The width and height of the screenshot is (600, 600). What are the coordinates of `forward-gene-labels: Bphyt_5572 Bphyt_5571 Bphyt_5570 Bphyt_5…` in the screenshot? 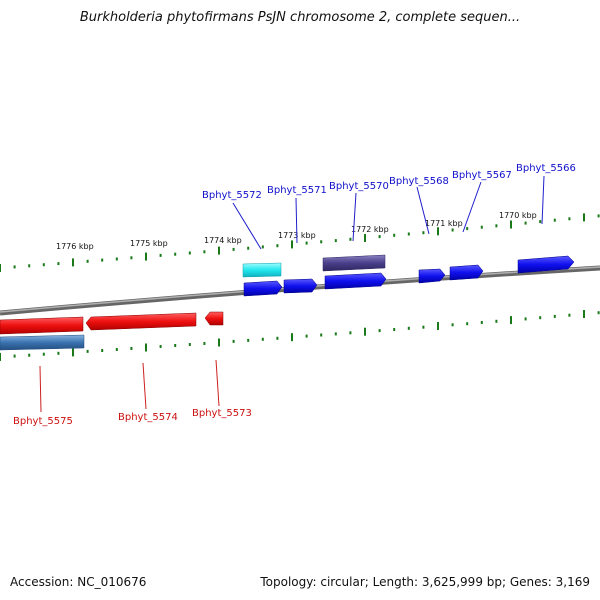 It's located at (389, 182).